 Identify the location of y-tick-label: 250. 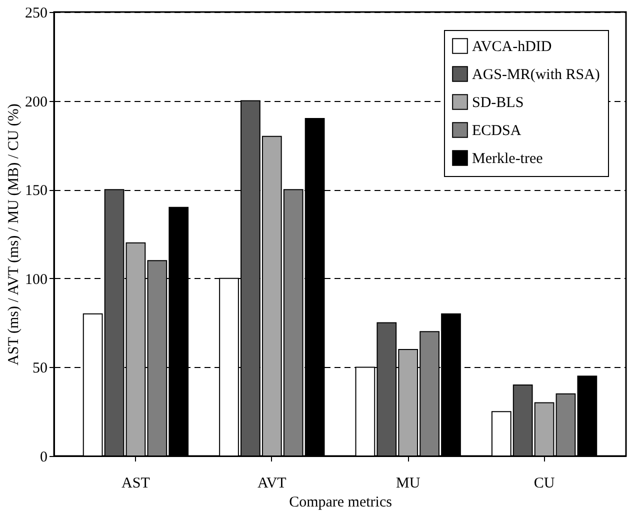
(36, 14).